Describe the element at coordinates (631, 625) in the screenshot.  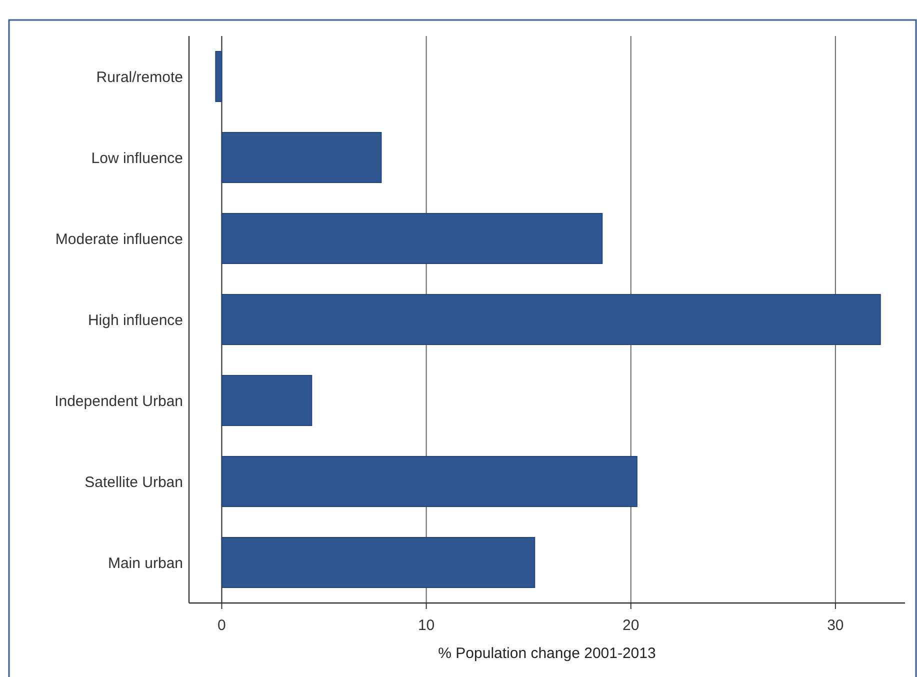
I see `x-tick-label: 20` at that location.